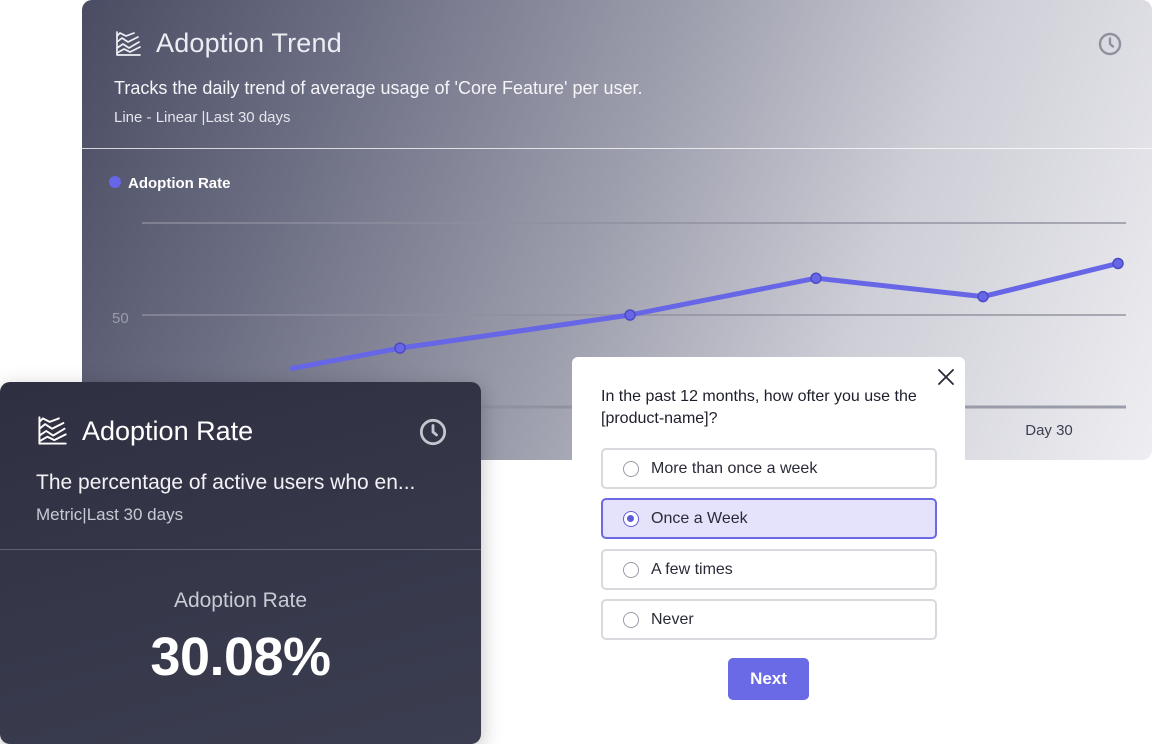  What do you see at coordinates (240, 657) in the screenshot?
I see `metric-value: 30.08%` at bounding box center [240, 657].